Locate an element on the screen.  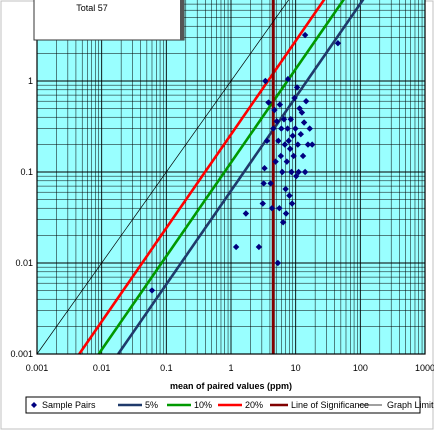
legend-item-line-of-significance: Line of Significance is located at coordinates (319, 405).